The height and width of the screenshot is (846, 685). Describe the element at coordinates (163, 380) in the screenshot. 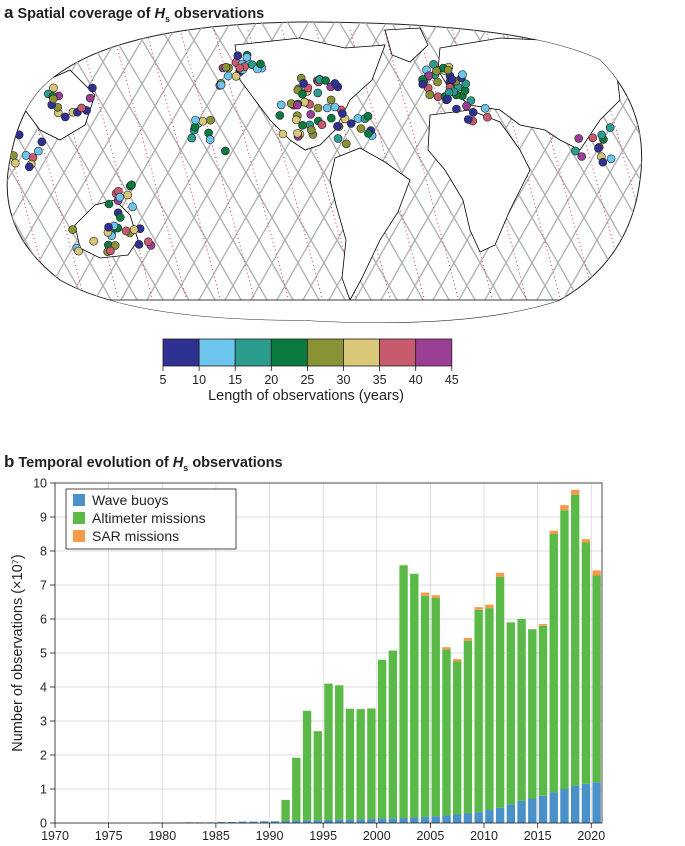

I see `colorbar-tick-label: 5` at that location.